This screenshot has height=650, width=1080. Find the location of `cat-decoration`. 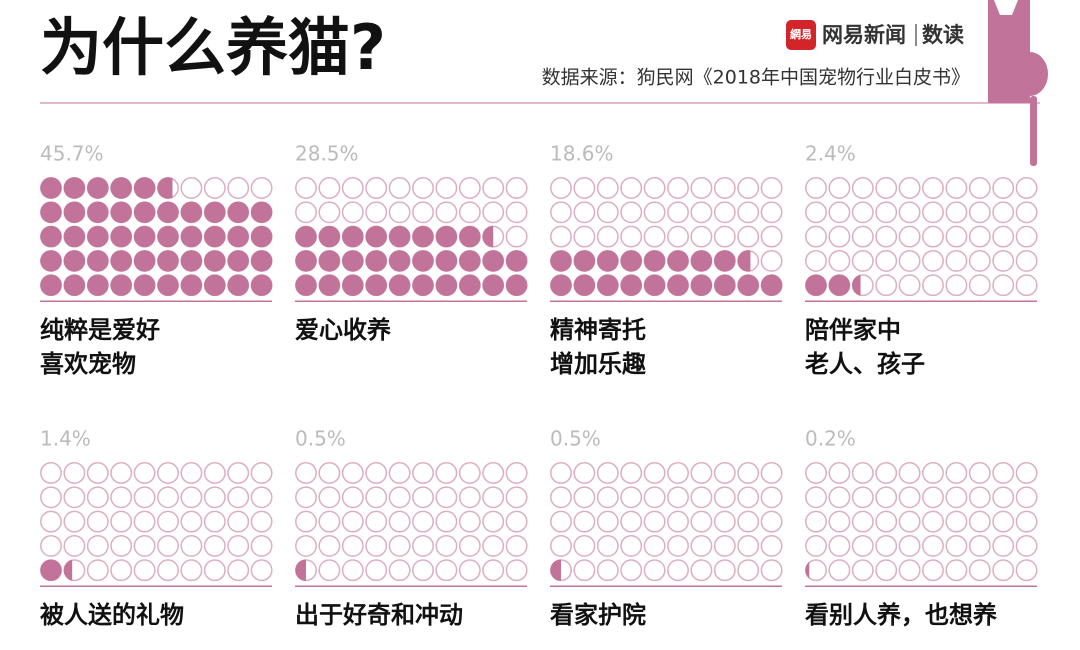

cat-decoration is located at coordinates (1018, 83).